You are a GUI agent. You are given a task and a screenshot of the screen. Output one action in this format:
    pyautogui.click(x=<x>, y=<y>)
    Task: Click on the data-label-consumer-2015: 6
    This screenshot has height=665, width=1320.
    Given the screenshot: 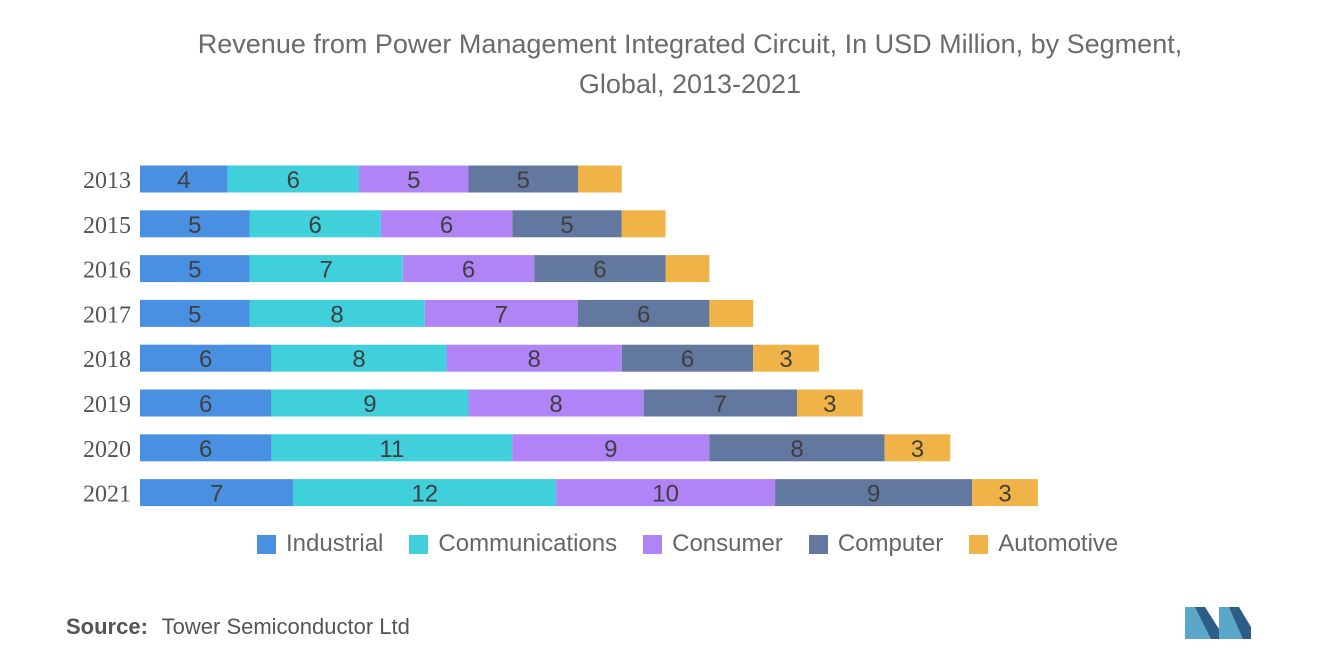 What is the action you would take?
    pyautogui.click(x=446, y=225)
    